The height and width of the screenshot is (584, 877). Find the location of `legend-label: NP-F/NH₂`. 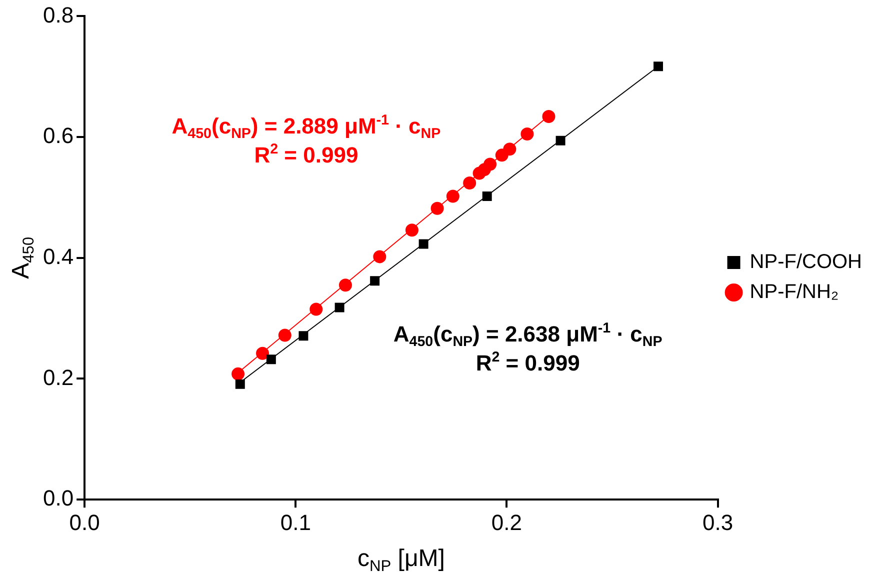

legend-label: NP-F/NH₂ is located at coordinates (794, 292).